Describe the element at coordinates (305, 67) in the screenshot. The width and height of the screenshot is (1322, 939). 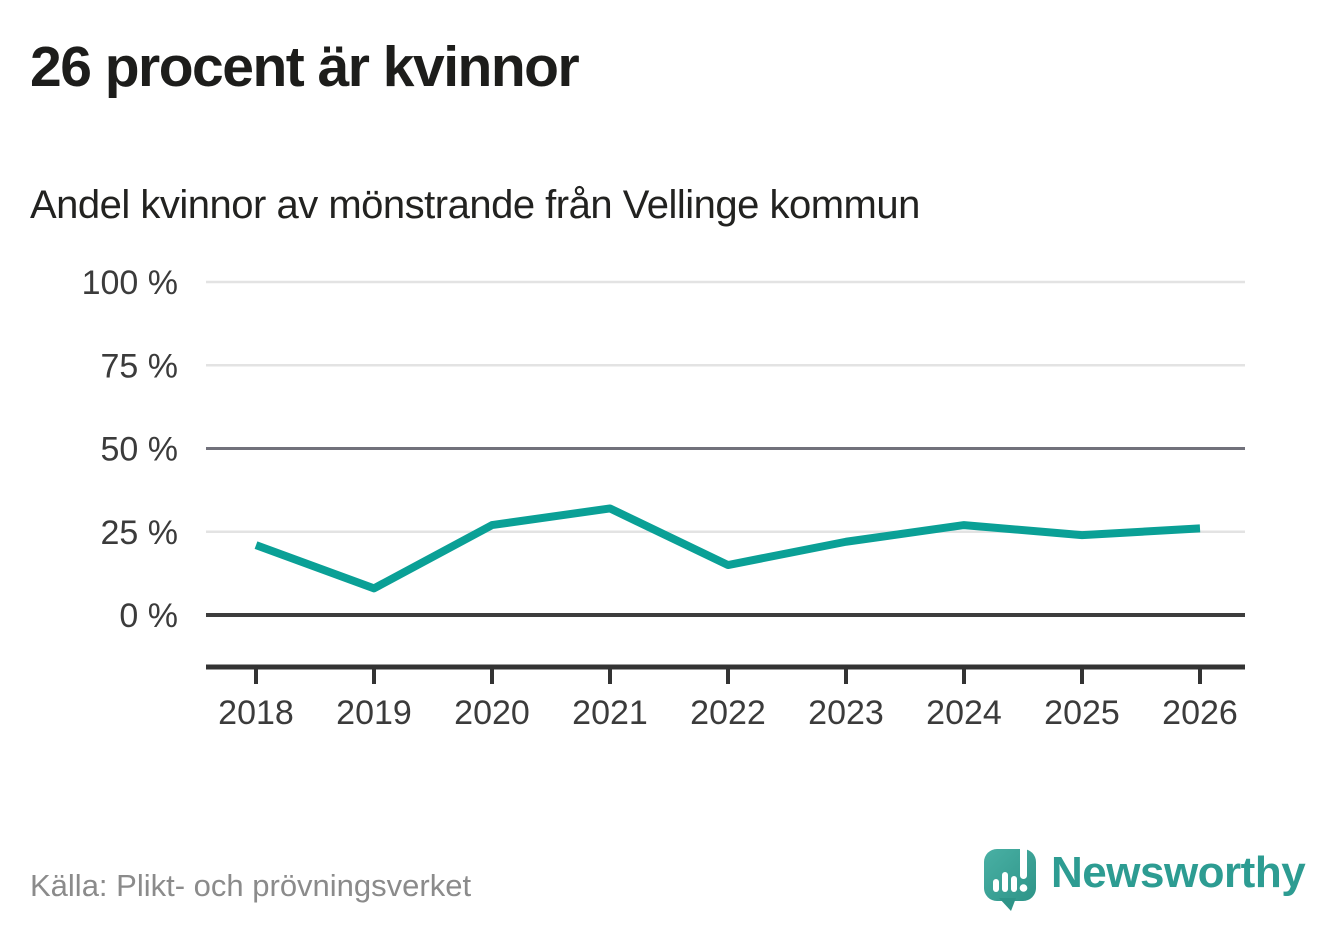
I see `chart-title: 26 procent är kvinnor` at that location.